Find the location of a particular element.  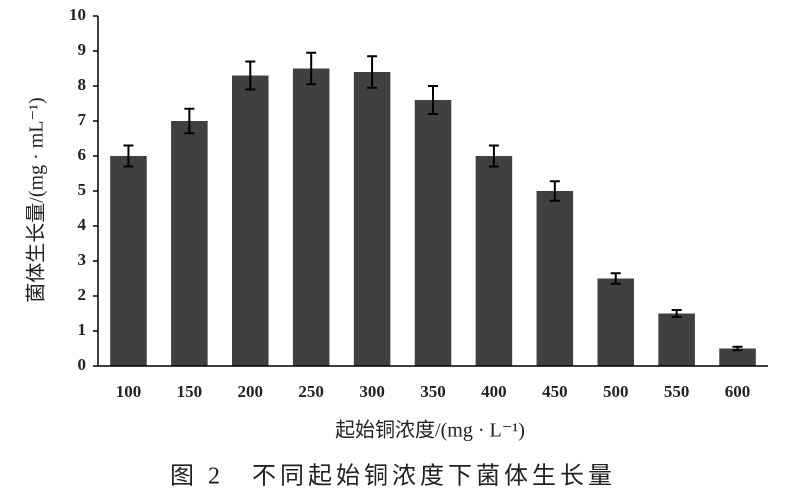

y-tick-label: 3 is located at coordinates (82, 259).